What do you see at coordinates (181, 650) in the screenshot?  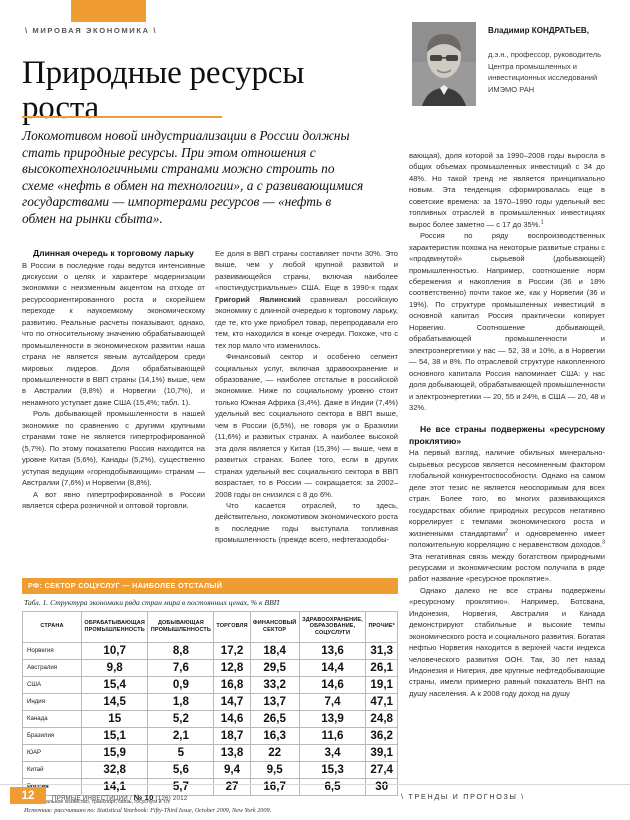 I see `table-cell-value: 8,8` at bounding box center [181, 650].